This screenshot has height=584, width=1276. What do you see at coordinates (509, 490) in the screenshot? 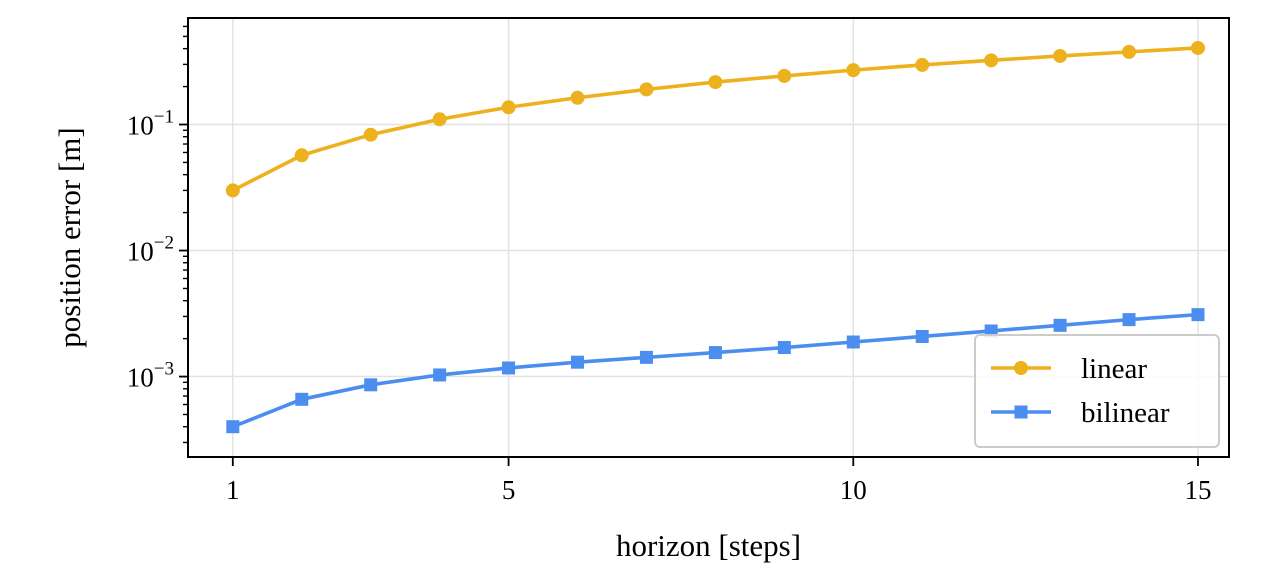
I see `x-tick-label: 5` at bounding box center [509, 490].